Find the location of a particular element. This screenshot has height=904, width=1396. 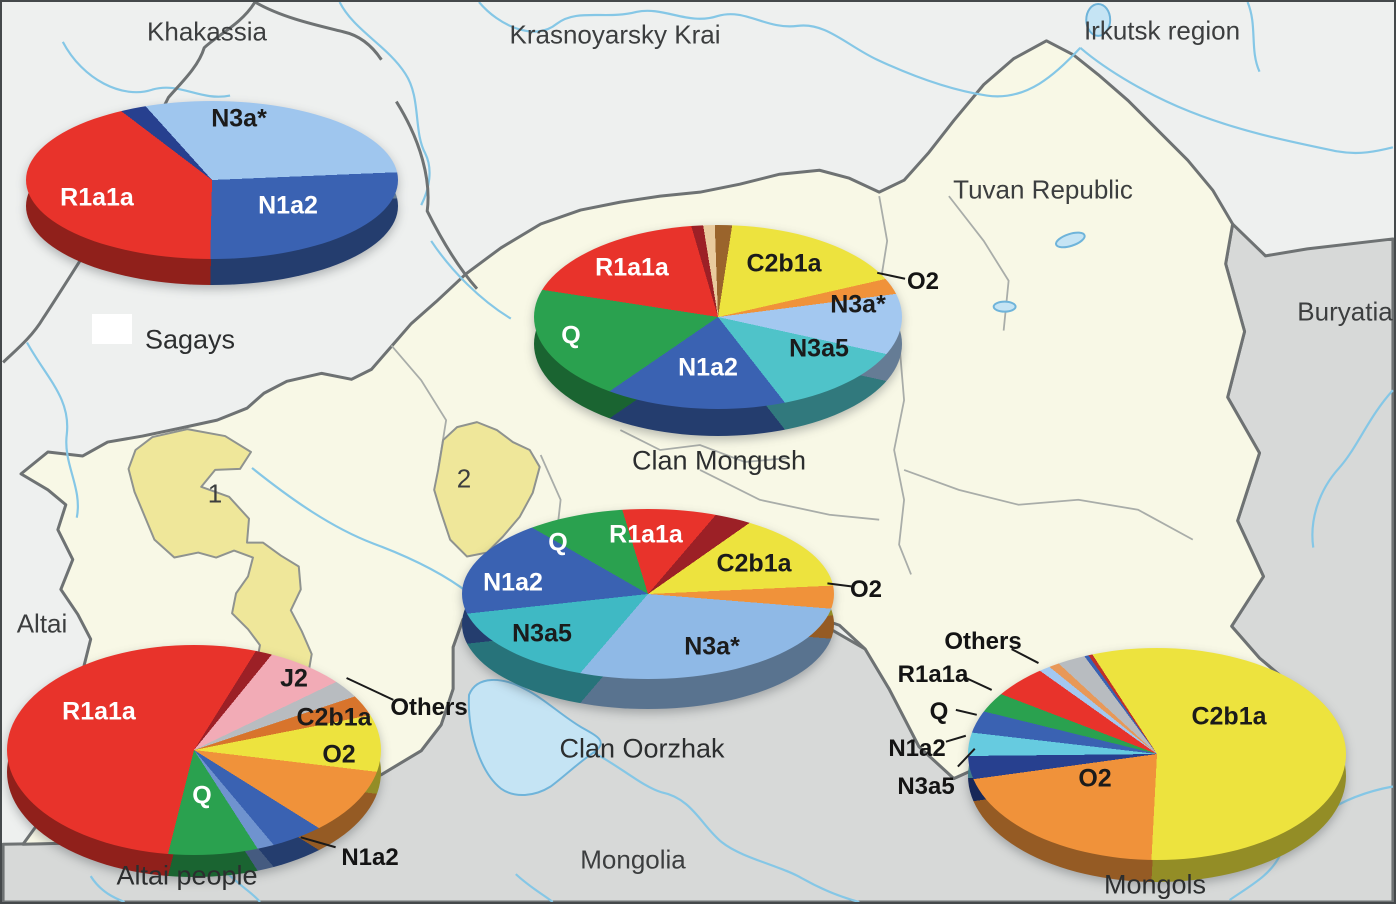

slice-label-clan-mongush-n1a2: N1a2 is located at coordinates (708, 367).